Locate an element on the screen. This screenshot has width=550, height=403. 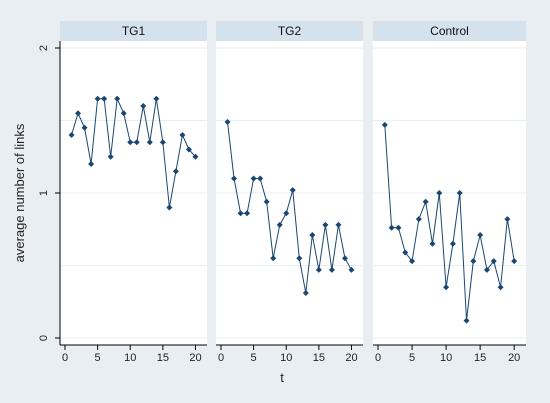
x-axis-title: t is located at coordinates (282, 377).